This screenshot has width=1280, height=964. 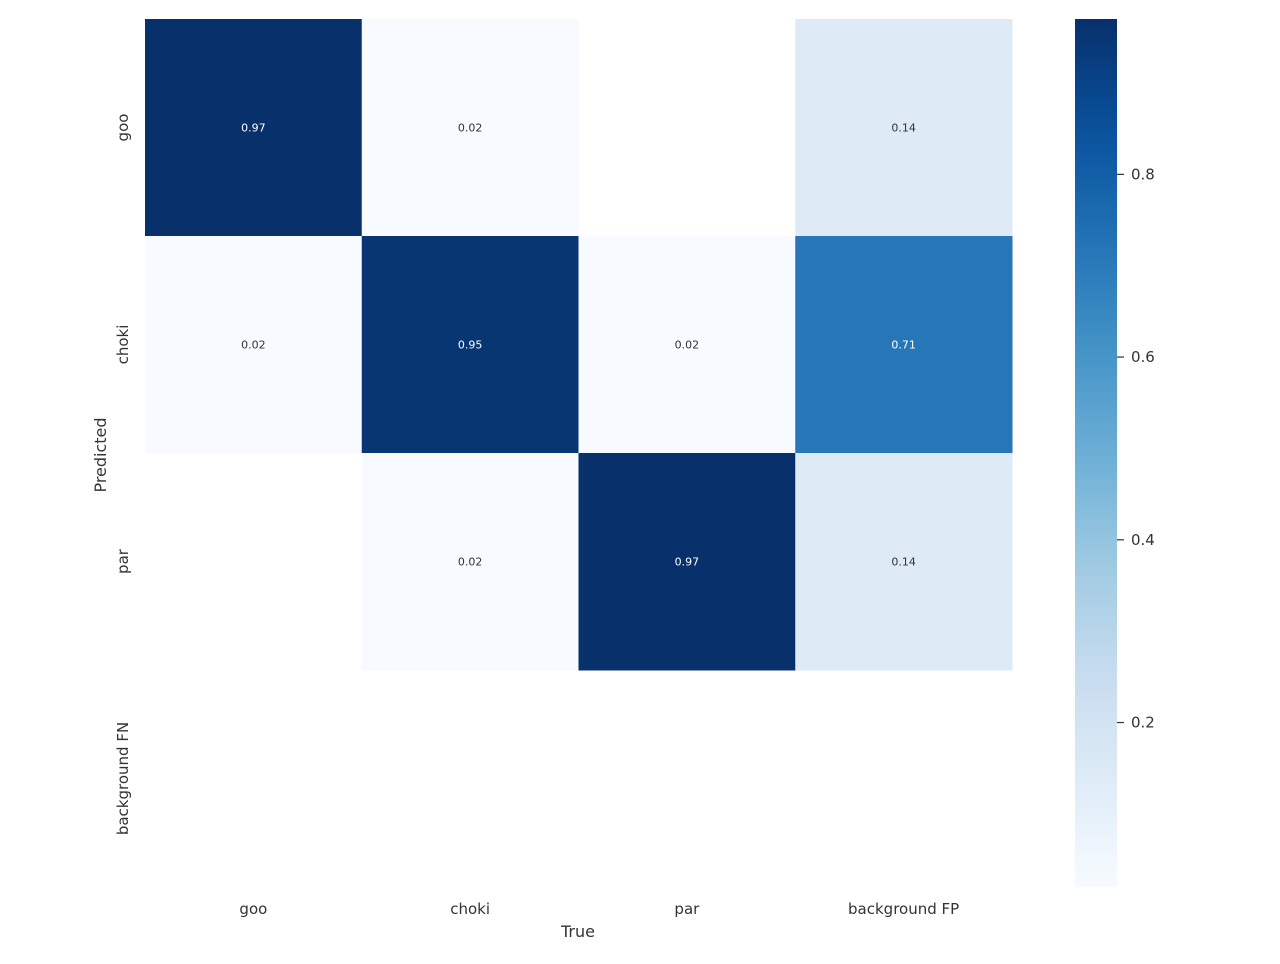 What do you see at coordinates (599, 909) in the screenshot?
I see `x-tick-labels: goo choki par background FP` at bounding box center [599, 909].